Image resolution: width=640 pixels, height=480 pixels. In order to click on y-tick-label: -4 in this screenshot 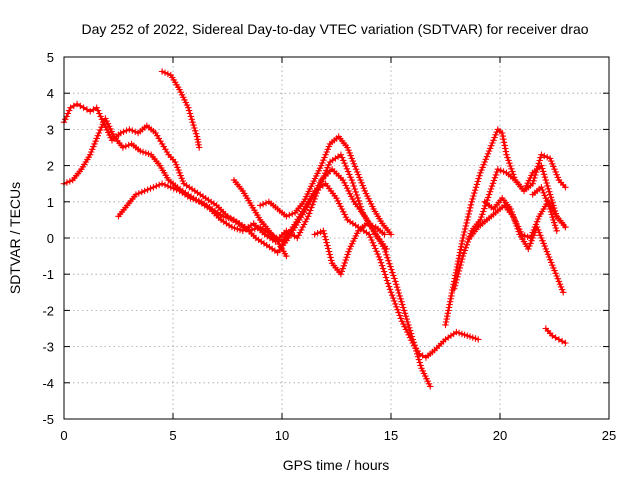, I will do `click(48, 383)`.